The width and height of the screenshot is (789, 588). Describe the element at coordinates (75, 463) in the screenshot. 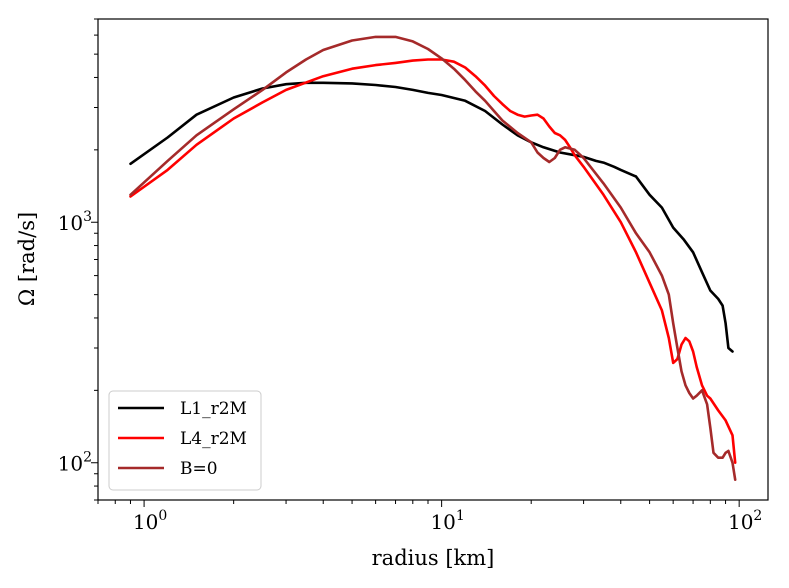

I see `y-tick-label: 10²` at that location.